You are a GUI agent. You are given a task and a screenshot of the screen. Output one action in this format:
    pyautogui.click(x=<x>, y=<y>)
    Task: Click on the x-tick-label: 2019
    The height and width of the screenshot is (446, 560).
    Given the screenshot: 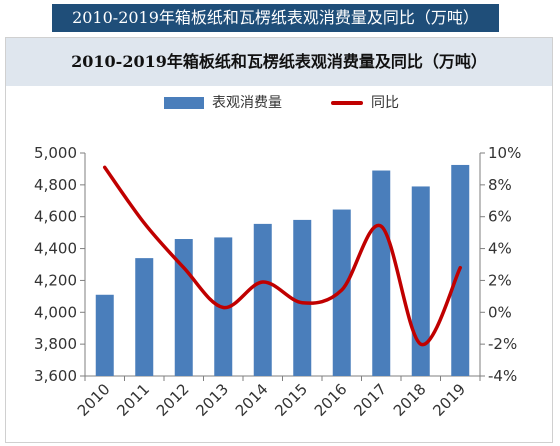 What is the action you would take?
    pyautogui.click(x=449, y=400)
    